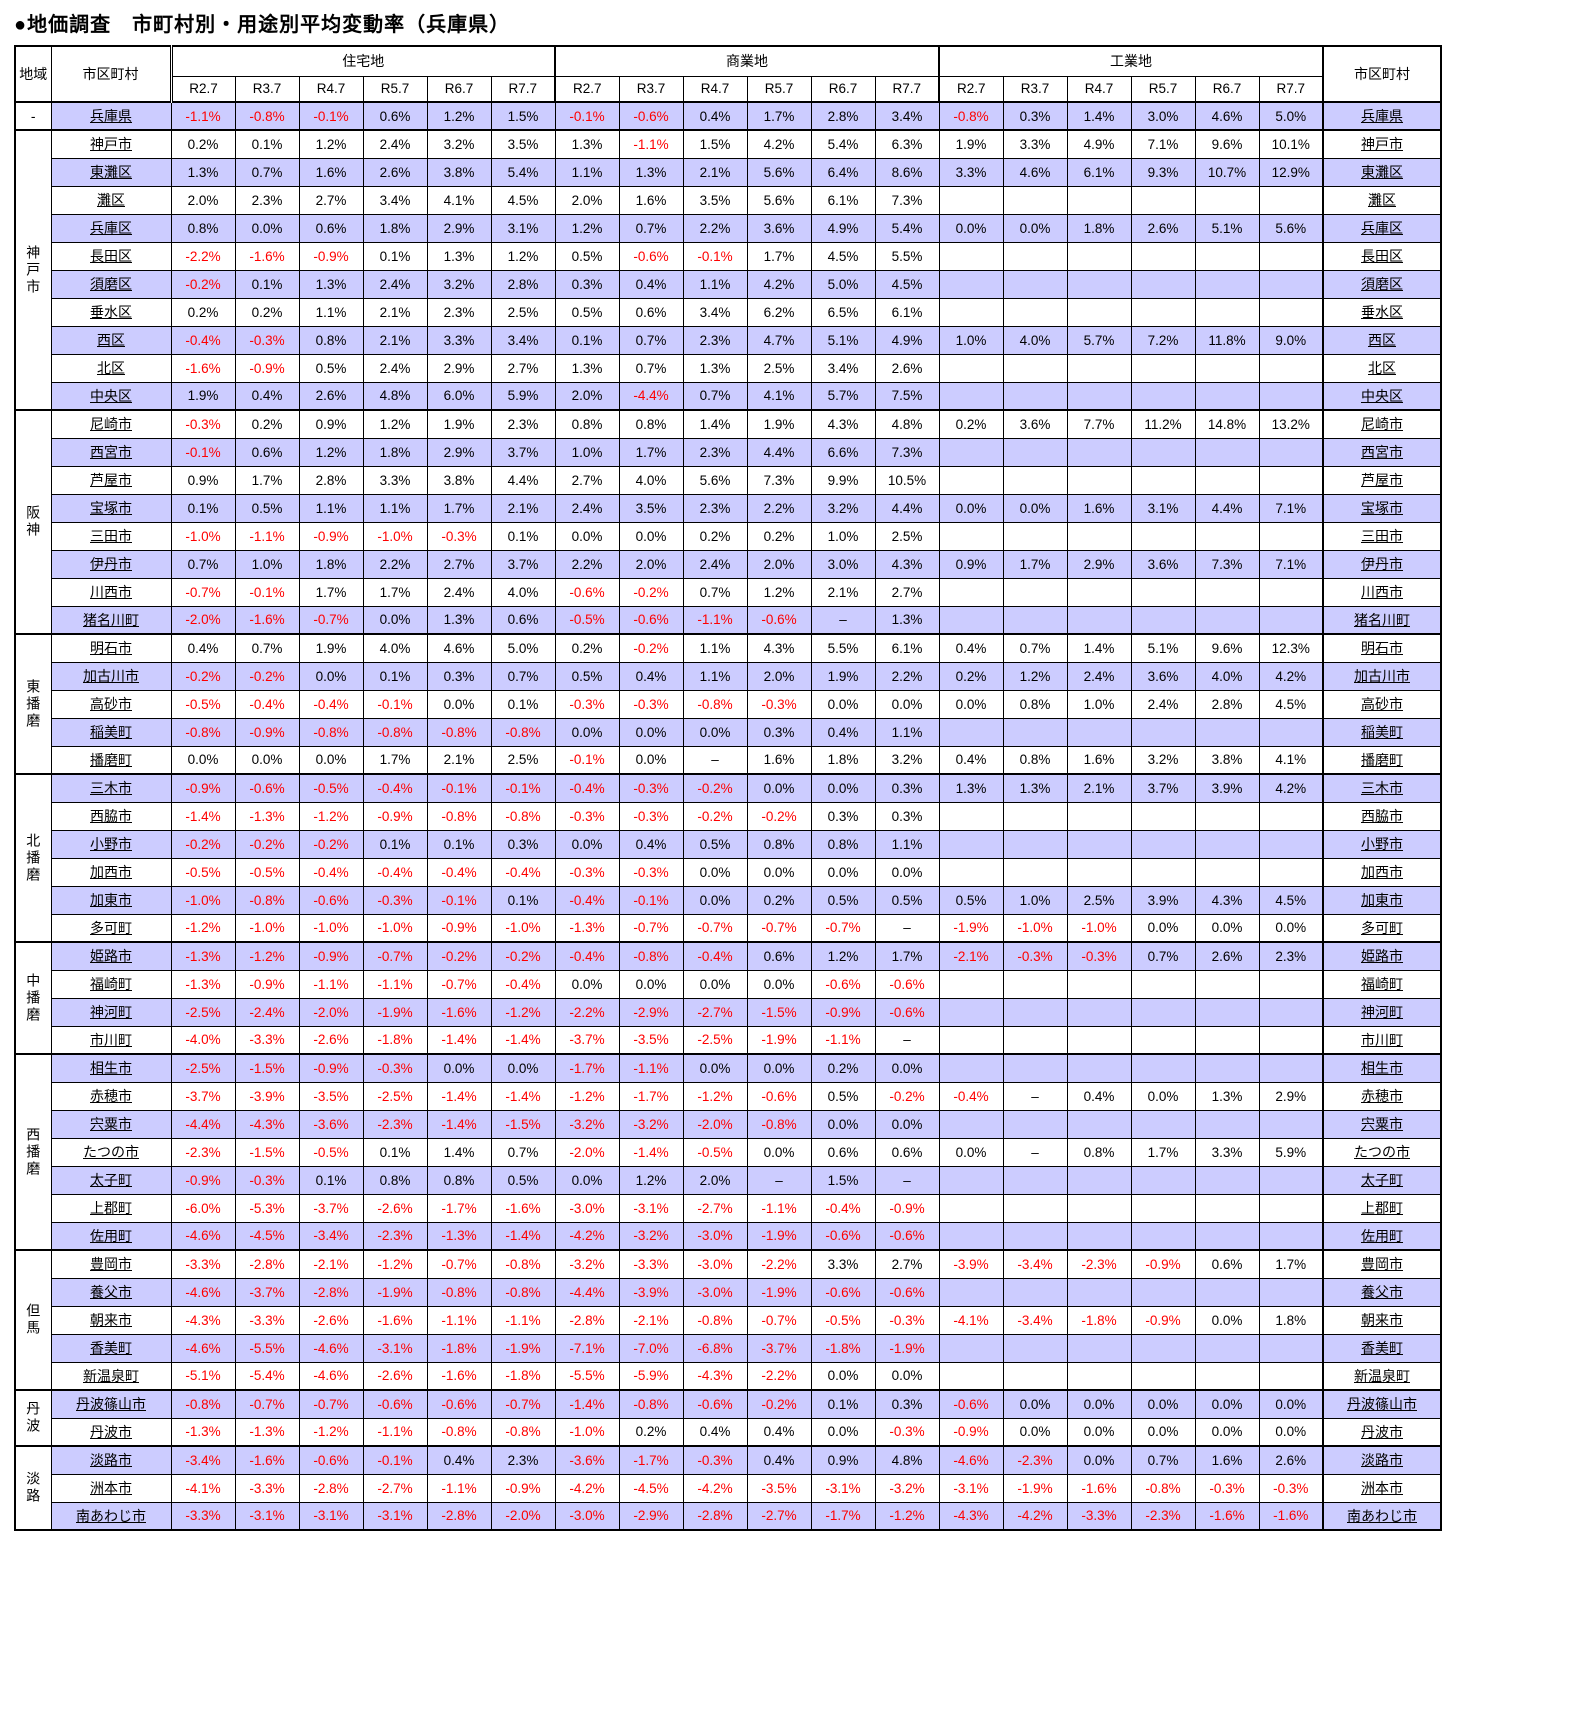  What do you see at coordinates (587, 1460) in the screenshot?
I see `value-cell: -3.6%` at bounding box center [587, 1460].